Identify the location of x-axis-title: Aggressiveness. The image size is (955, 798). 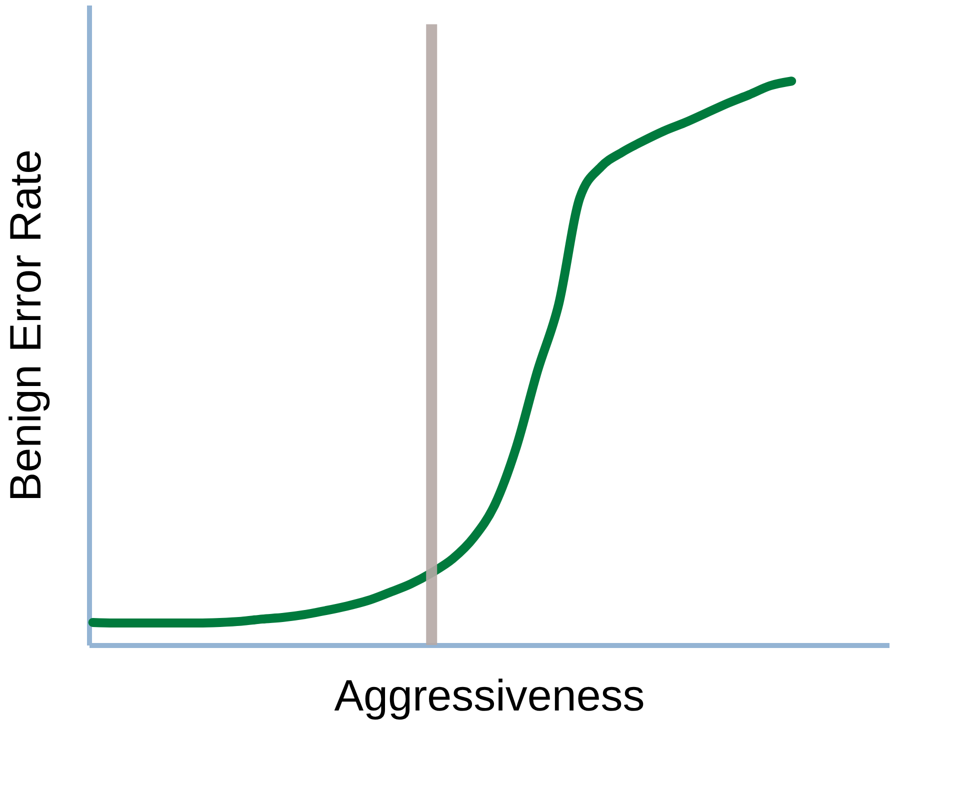
(489, 696).